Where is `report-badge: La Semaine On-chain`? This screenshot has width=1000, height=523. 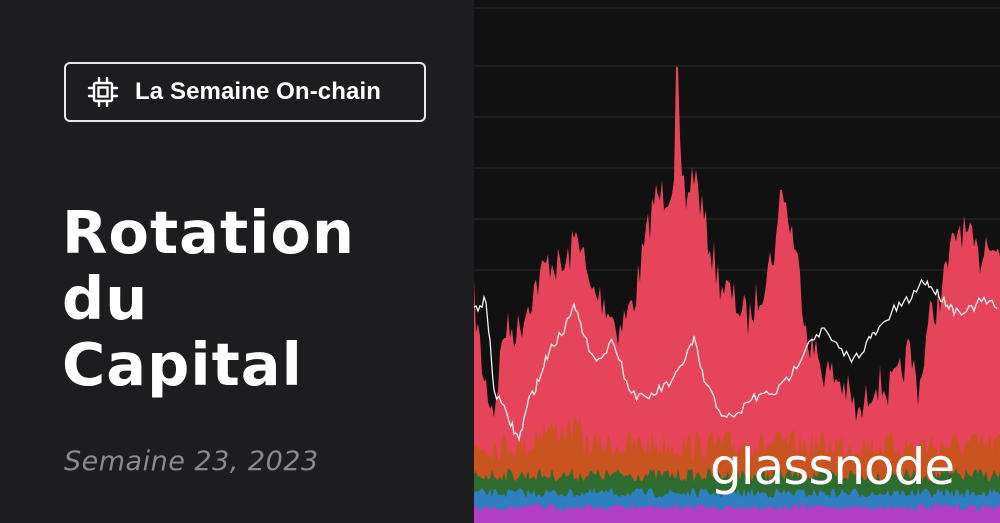
report-badge: La Semaine On-chain is located at coordinates (245, 92).